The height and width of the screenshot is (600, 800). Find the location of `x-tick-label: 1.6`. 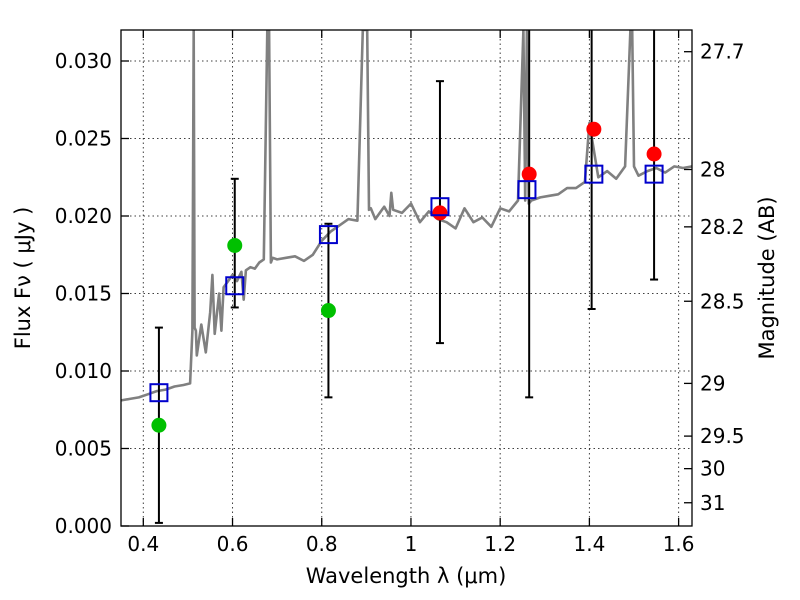

x-tick-label: 1.6 is located at coordinates (679, 544).